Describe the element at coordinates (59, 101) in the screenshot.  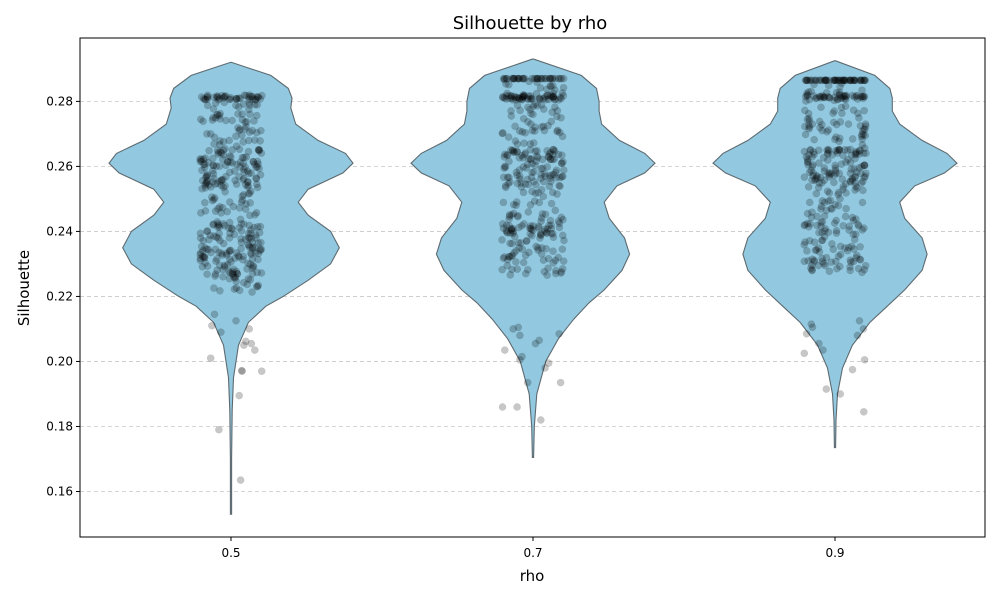
I see `y-tick-label: 0.28` at that location.